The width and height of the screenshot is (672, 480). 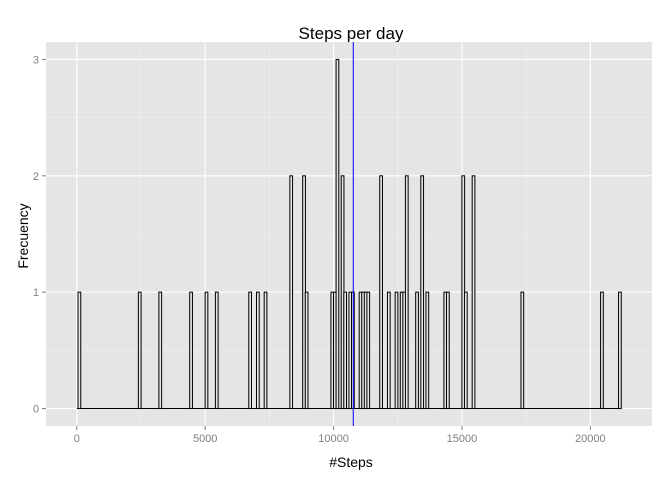 I want to click on y-axis-title: Frecuency, so click(x=23, y=235).